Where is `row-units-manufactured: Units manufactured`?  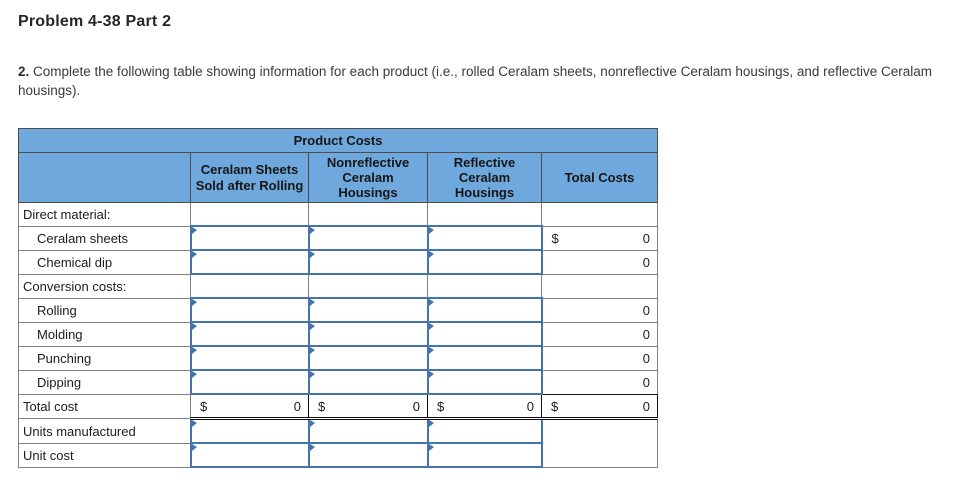
row-units-manufactured: Units manufactured is located at coordinates (338, 442).